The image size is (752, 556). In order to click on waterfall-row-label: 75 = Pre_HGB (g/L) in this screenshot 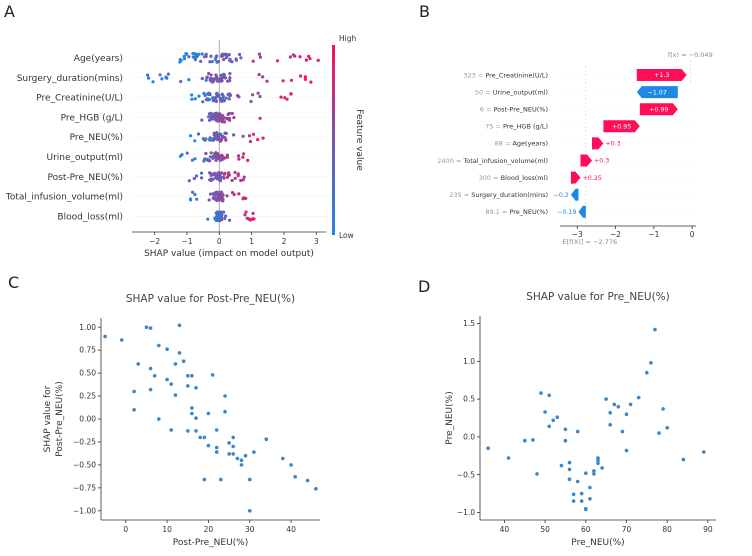, I will do `click(516, 127)`.